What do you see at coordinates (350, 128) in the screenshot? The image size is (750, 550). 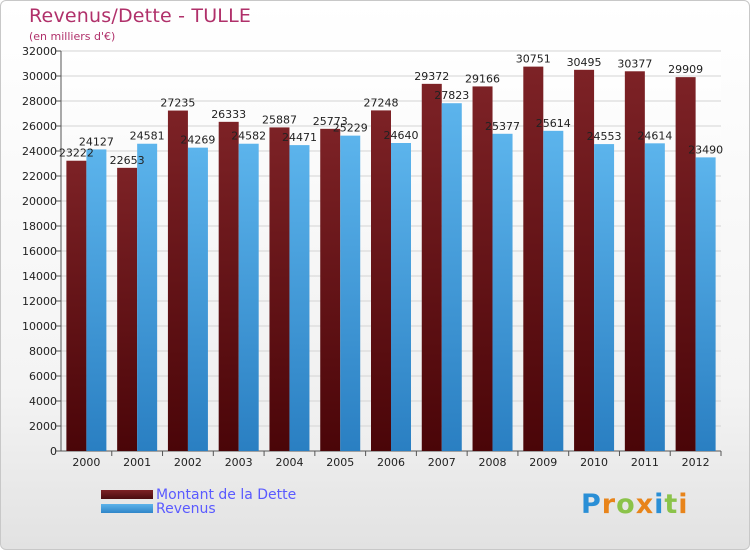 I see `data-label-revenus: 25229` at bounding box center [350, 128].